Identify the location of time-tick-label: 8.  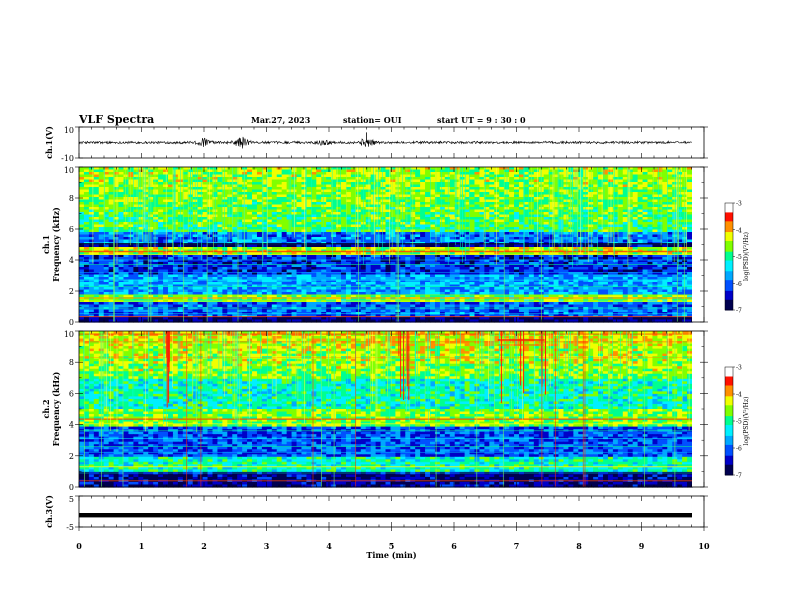
(579, 546).